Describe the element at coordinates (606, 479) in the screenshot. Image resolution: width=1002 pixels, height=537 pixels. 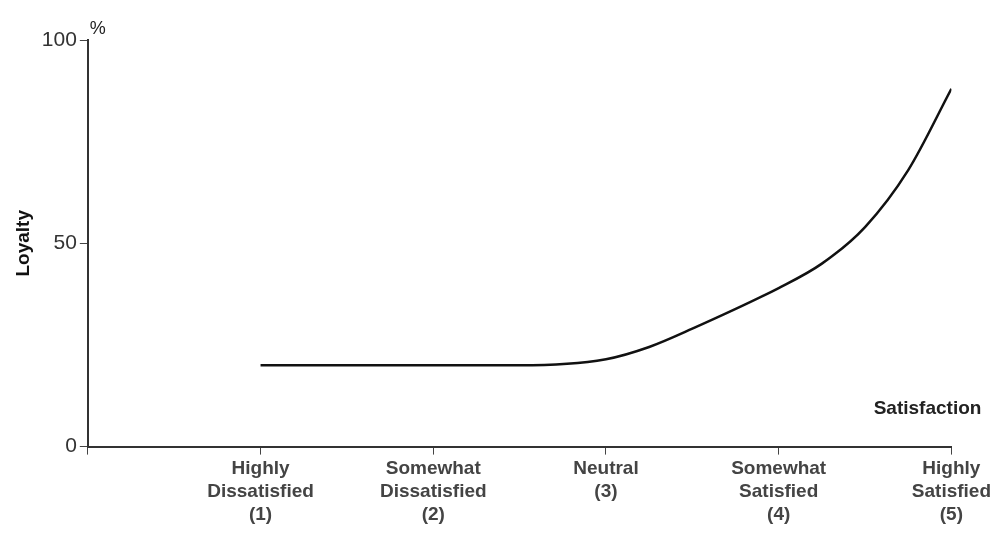
I see `x-tick-label: Neutral (3)` at that location.